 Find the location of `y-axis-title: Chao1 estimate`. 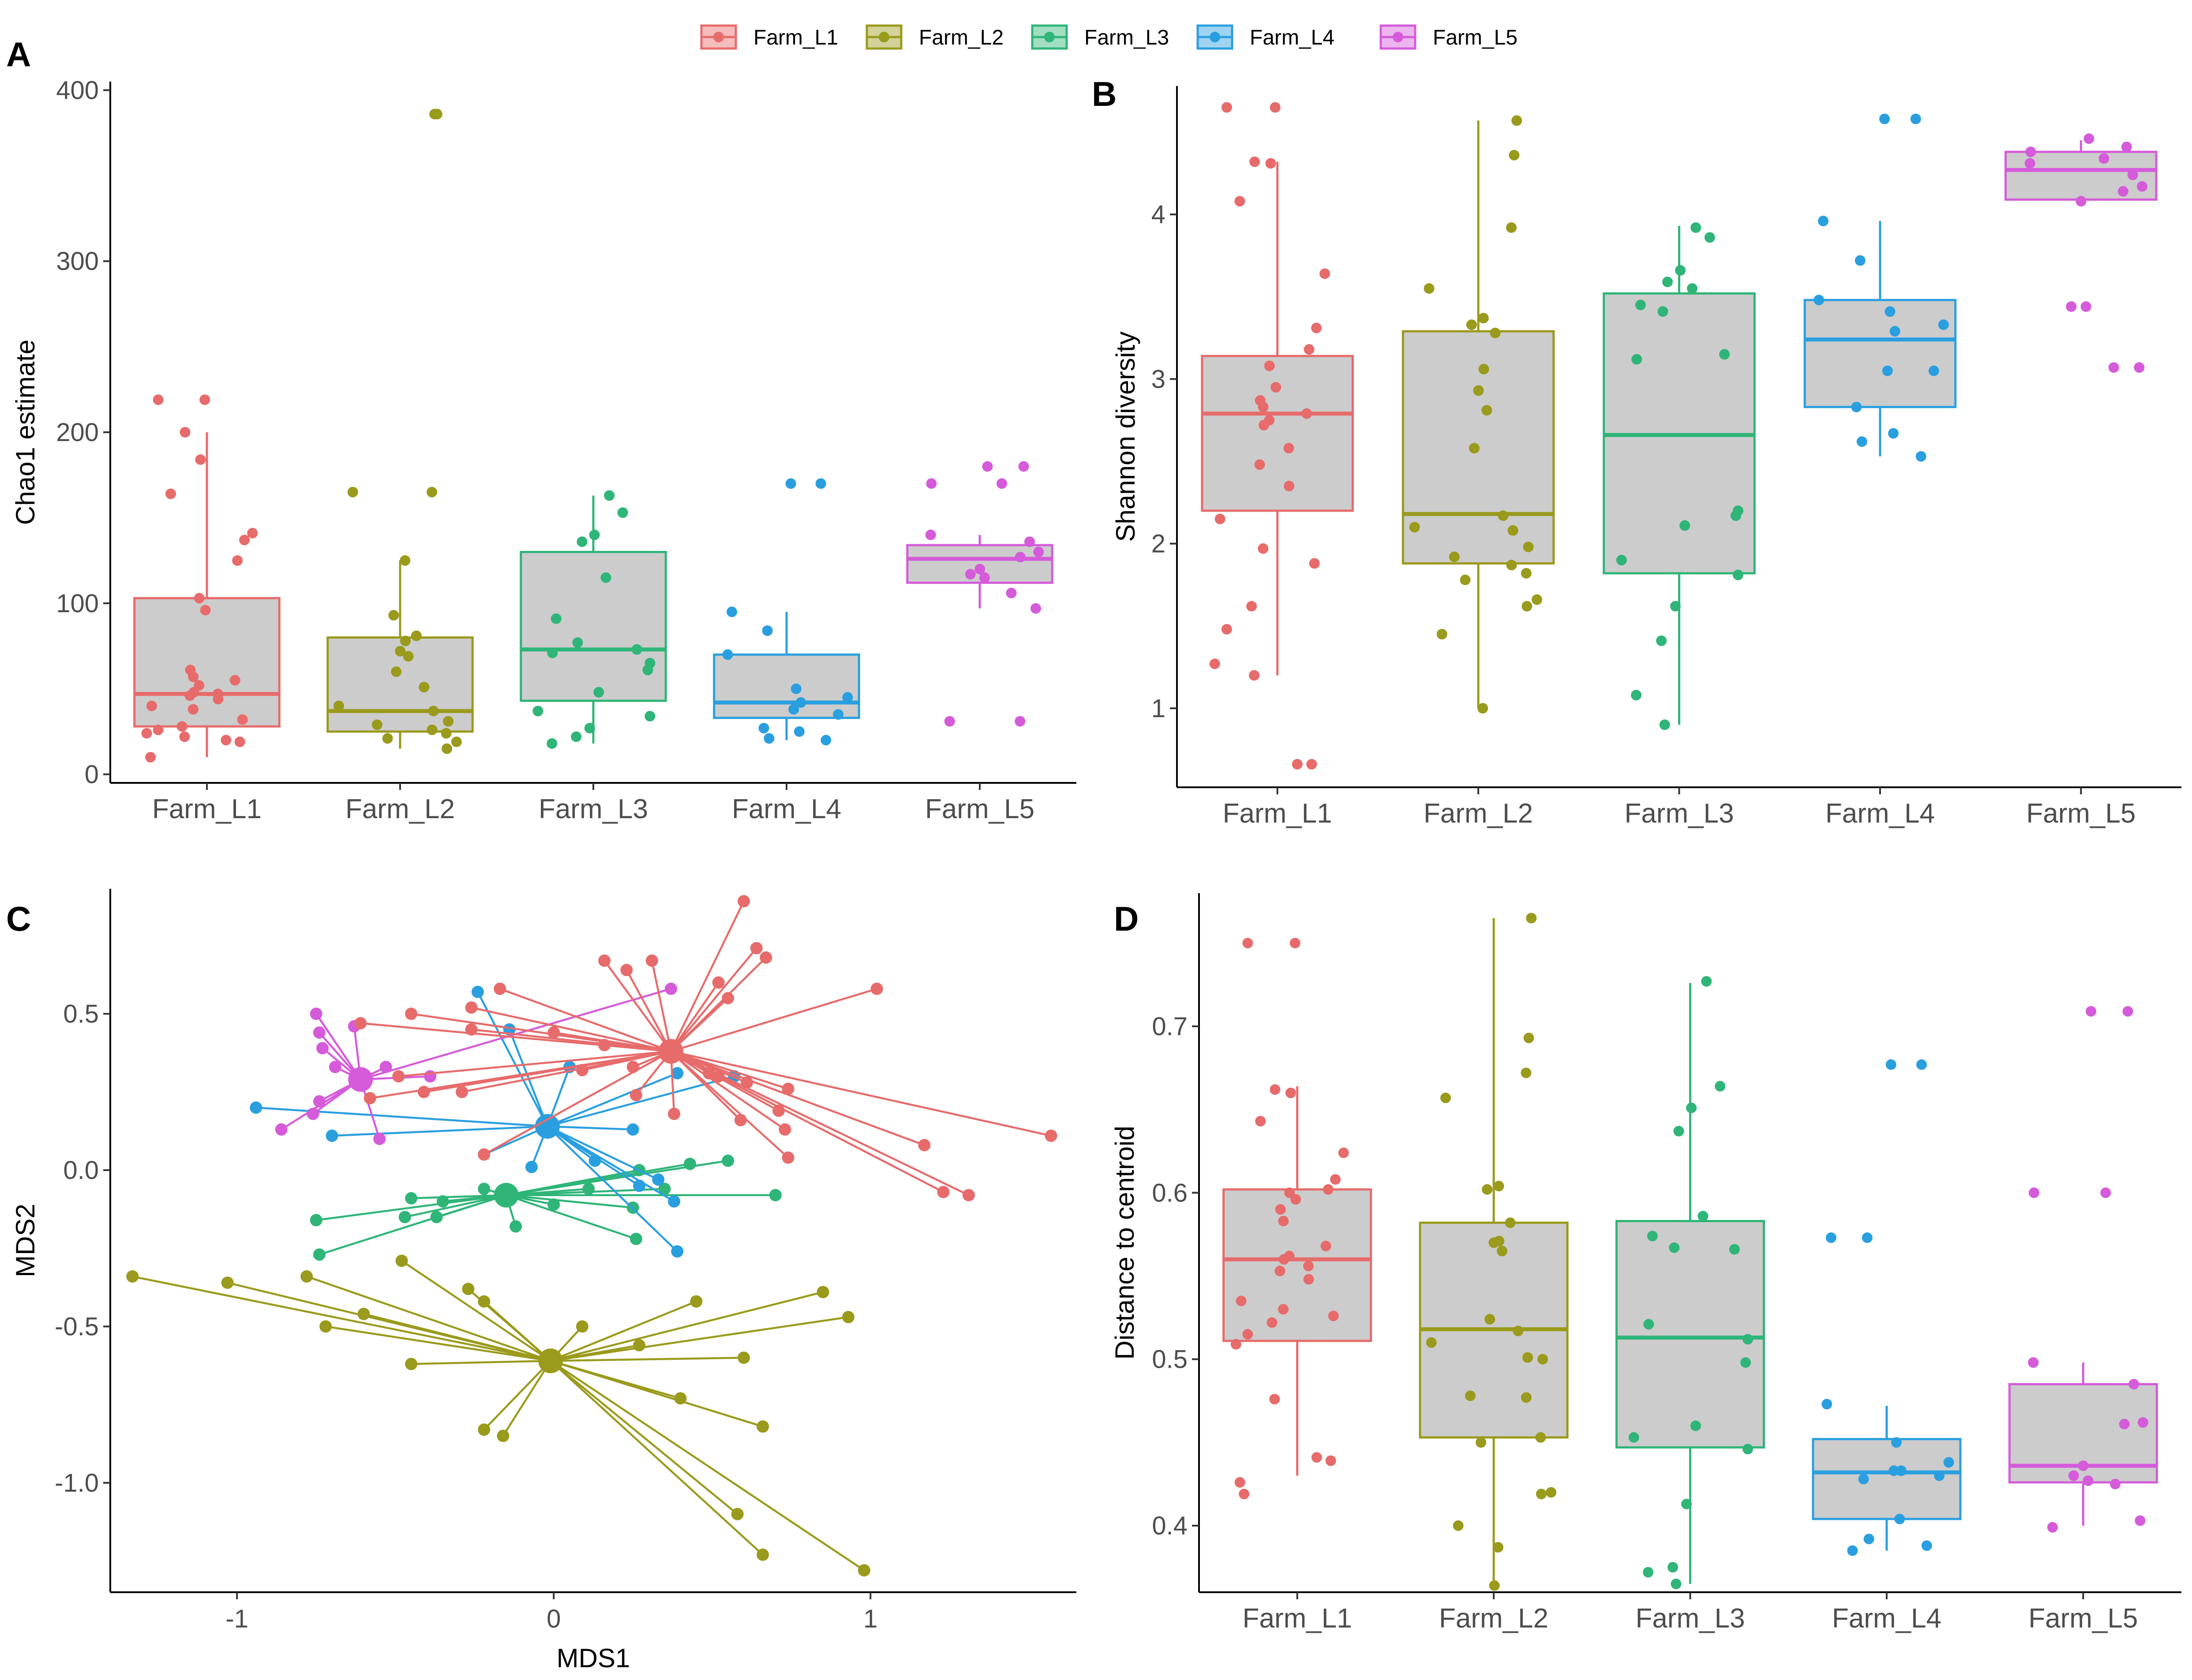

y-axis-title: Chao1 estimate is located at coordinates (26, 432).